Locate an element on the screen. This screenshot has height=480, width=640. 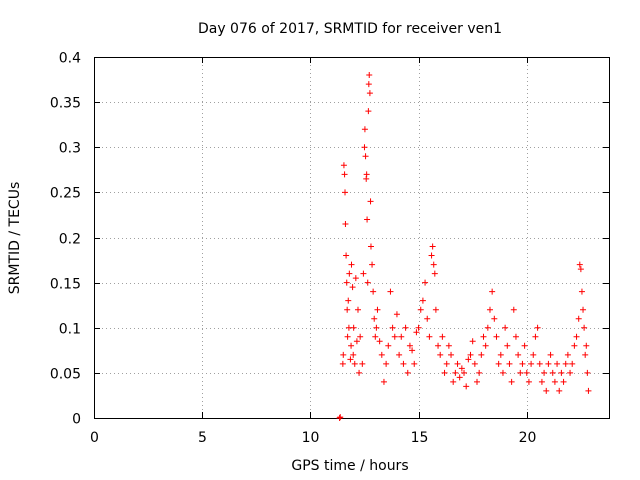
x-axis-label: GPS time / hours is located at coordinates (349, 466).